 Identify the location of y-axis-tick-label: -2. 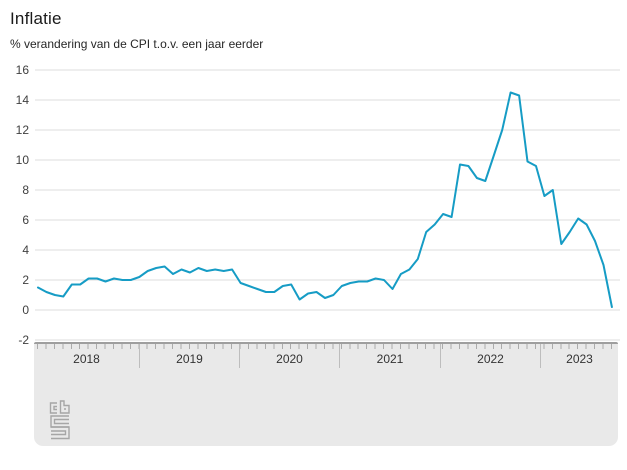
(23, 340).